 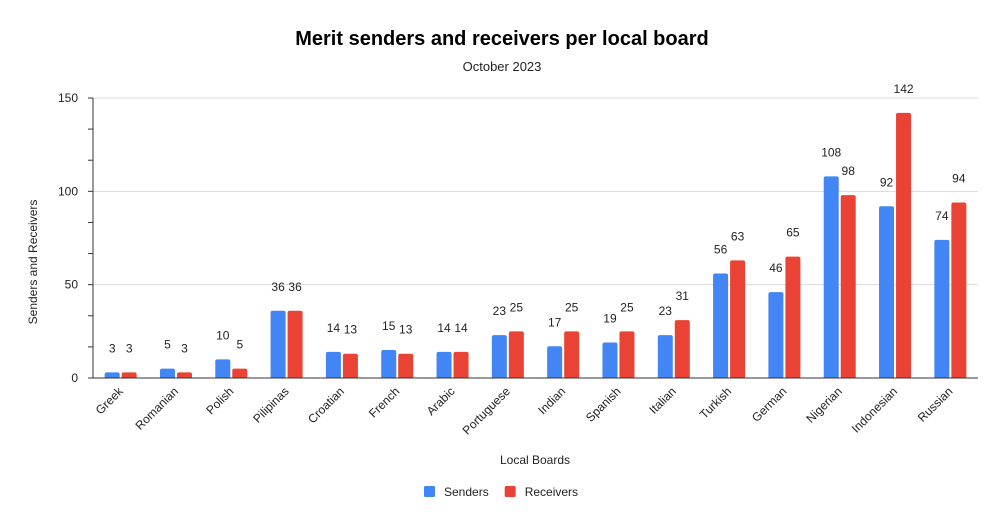 What do you see at coordinates (874, 409) in the screenshot?
I see `x-tick-label: Indonesian` at bounding box center [874, 409].